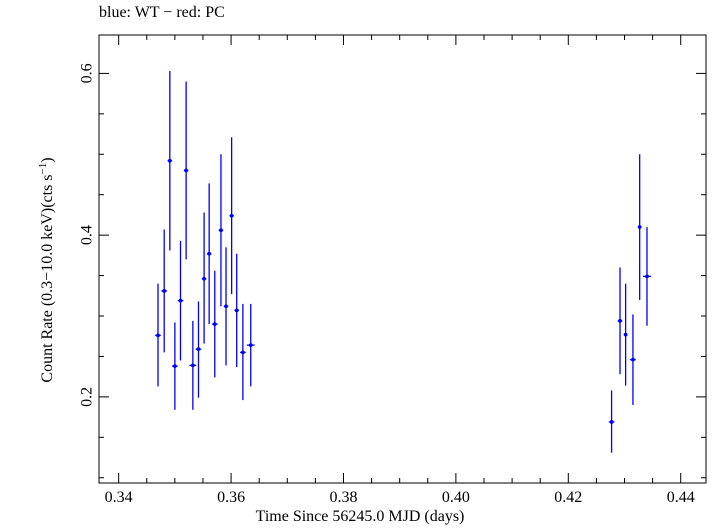  What do you see at coordinates (119, 497) in the screenshot?
I see `x-tick-label: 0.34` at bounding box center [119, 497].